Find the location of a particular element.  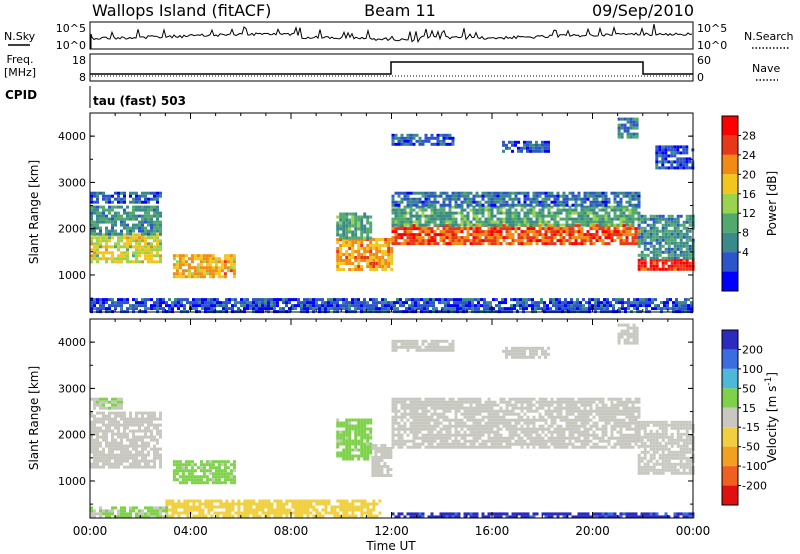

freq-trace is located at coordinates (391, 68).